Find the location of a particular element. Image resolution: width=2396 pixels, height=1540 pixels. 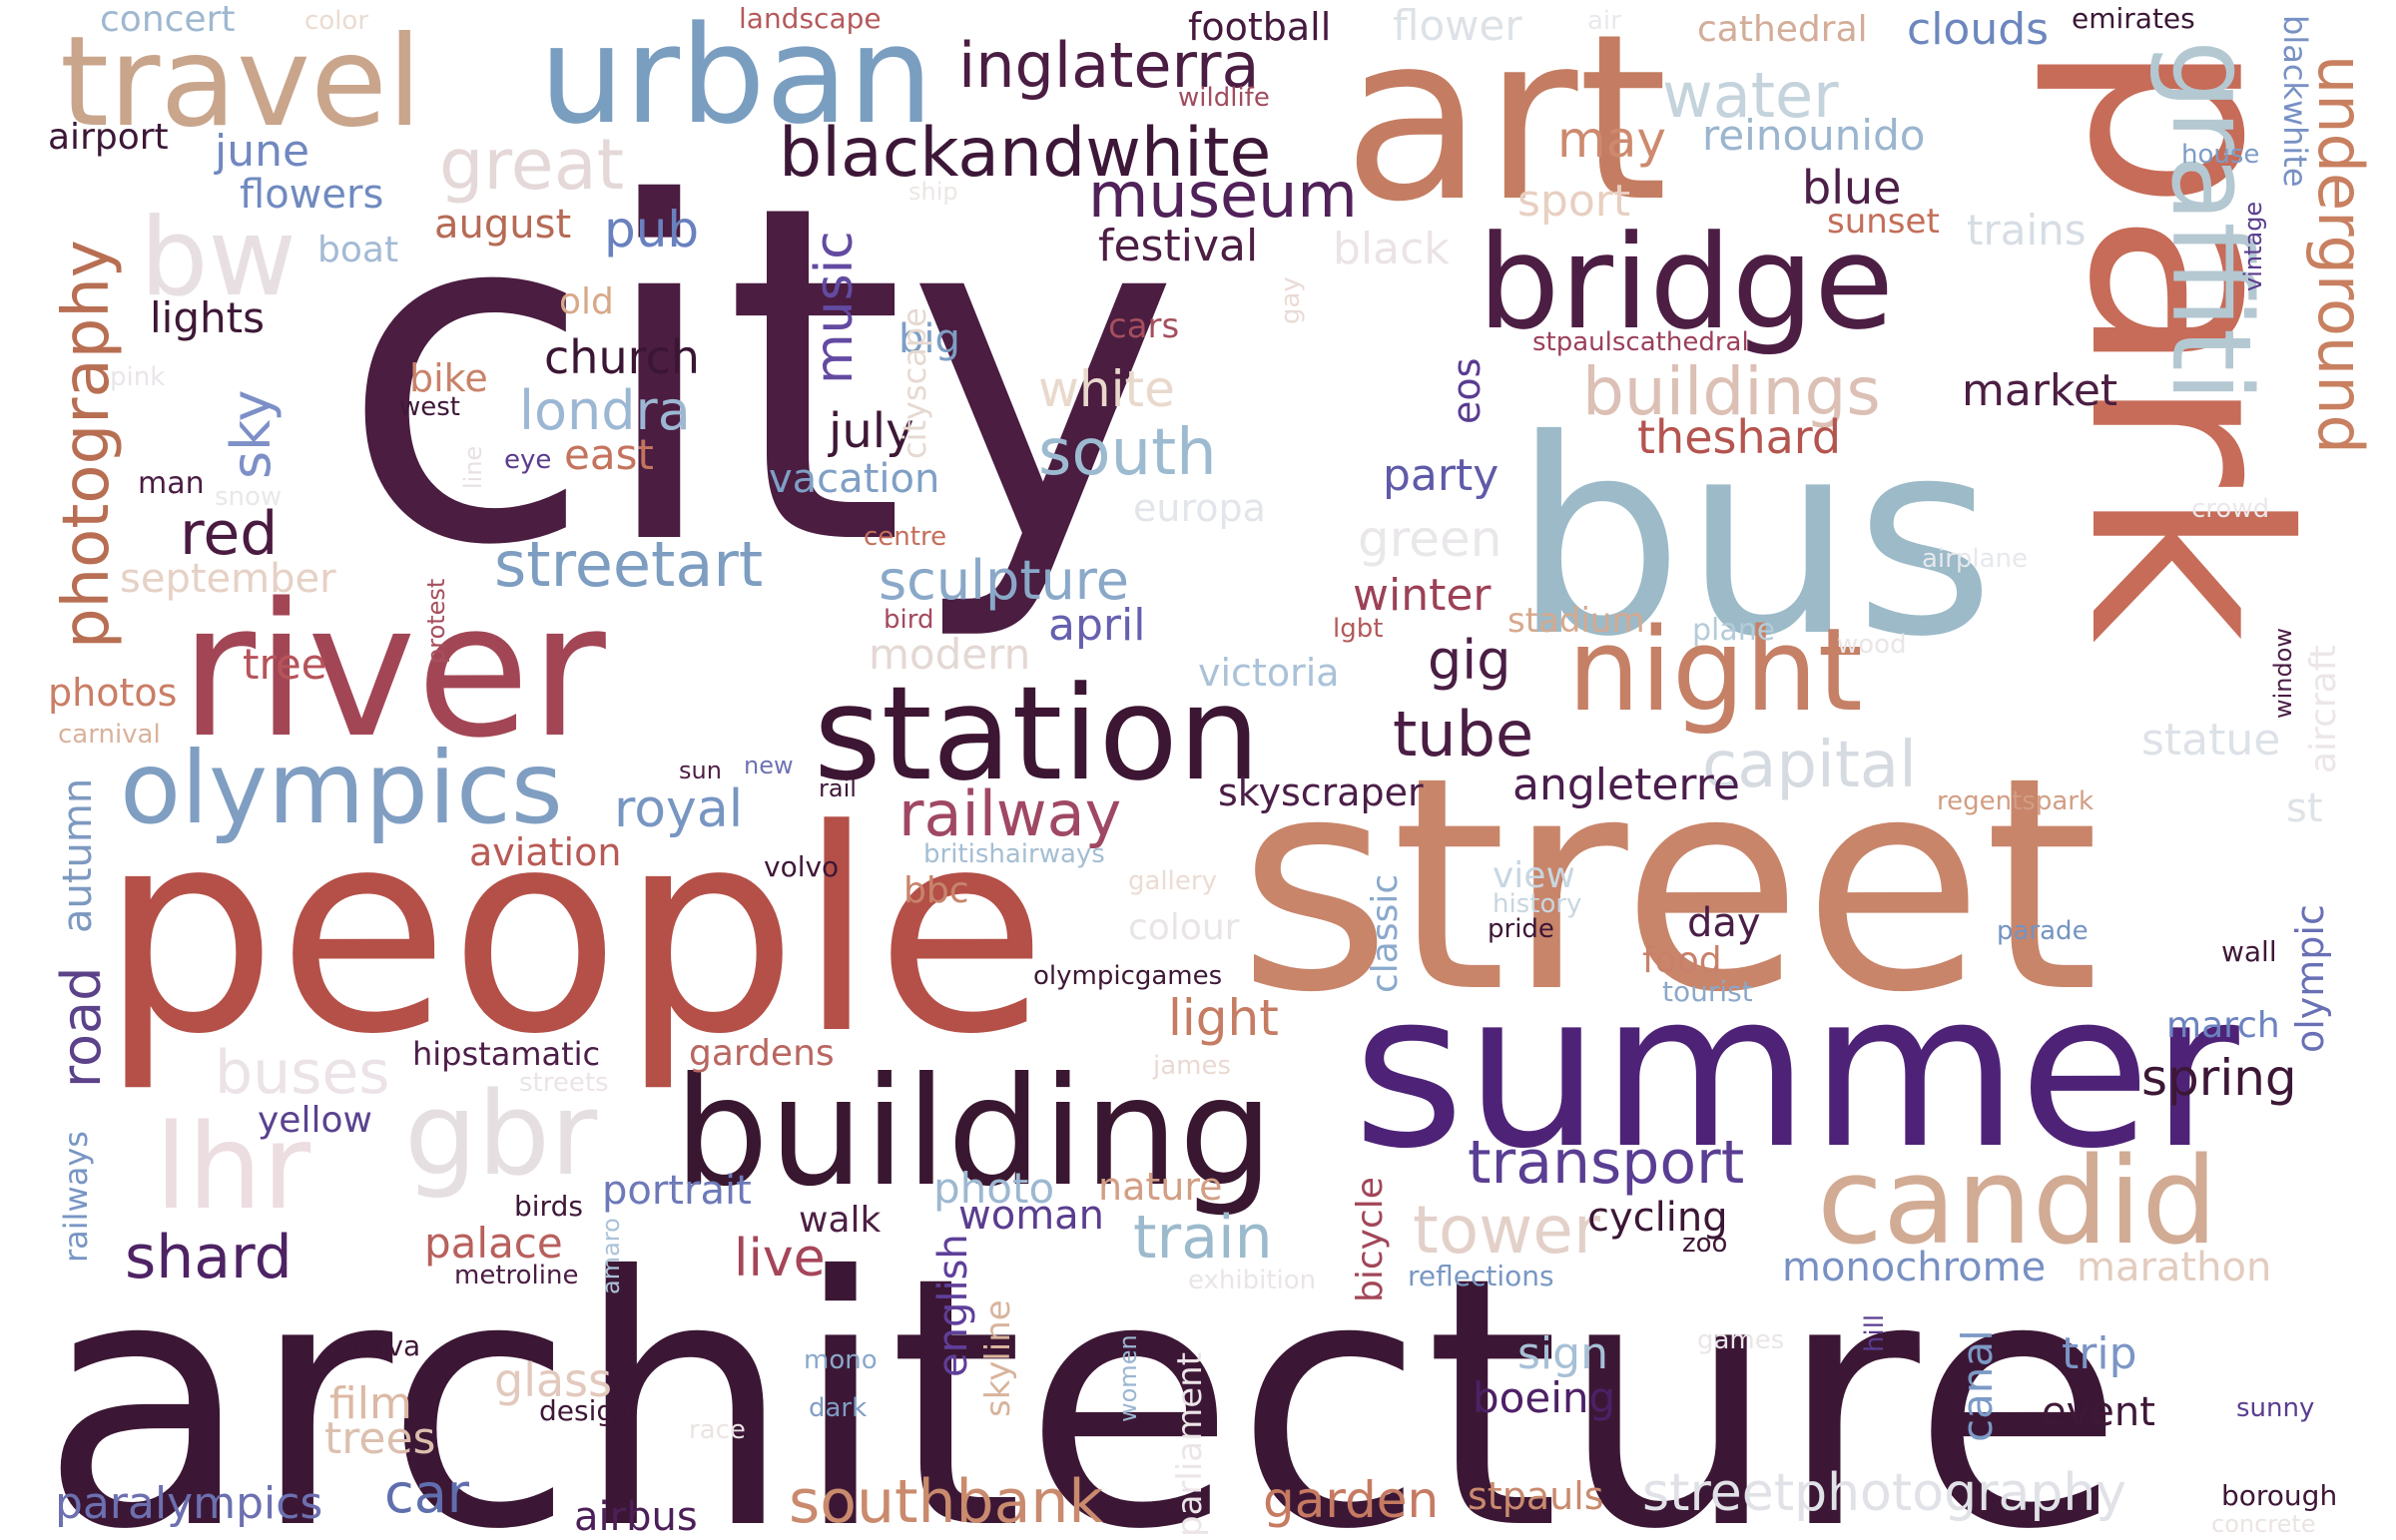

word-sunny: sunny is located at coordinates (2275, 1408).